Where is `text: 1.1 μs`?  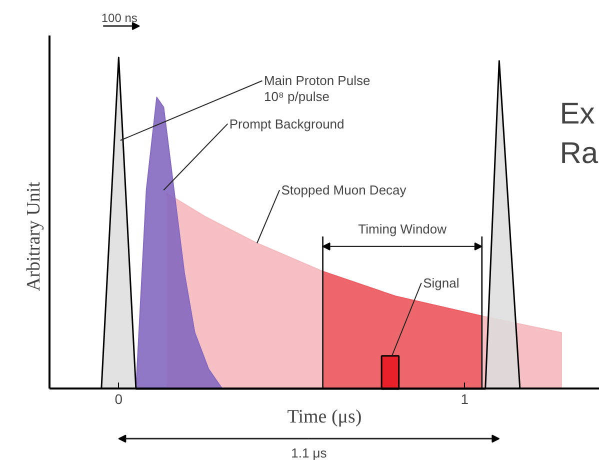
text: 1.1 μs is located at coordinates (309, 452).